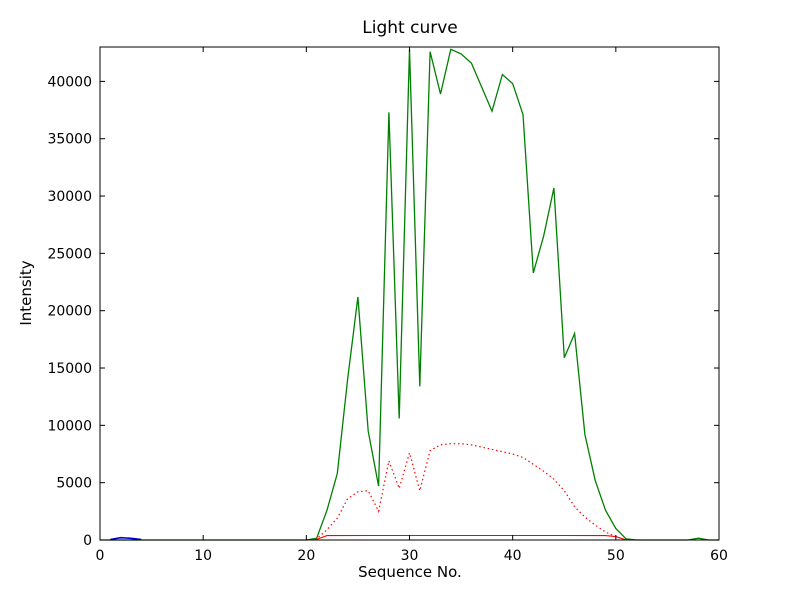 This screenshot has height=600, width=800. I want to click on y-tick-label: 35000, so click(69, 140).